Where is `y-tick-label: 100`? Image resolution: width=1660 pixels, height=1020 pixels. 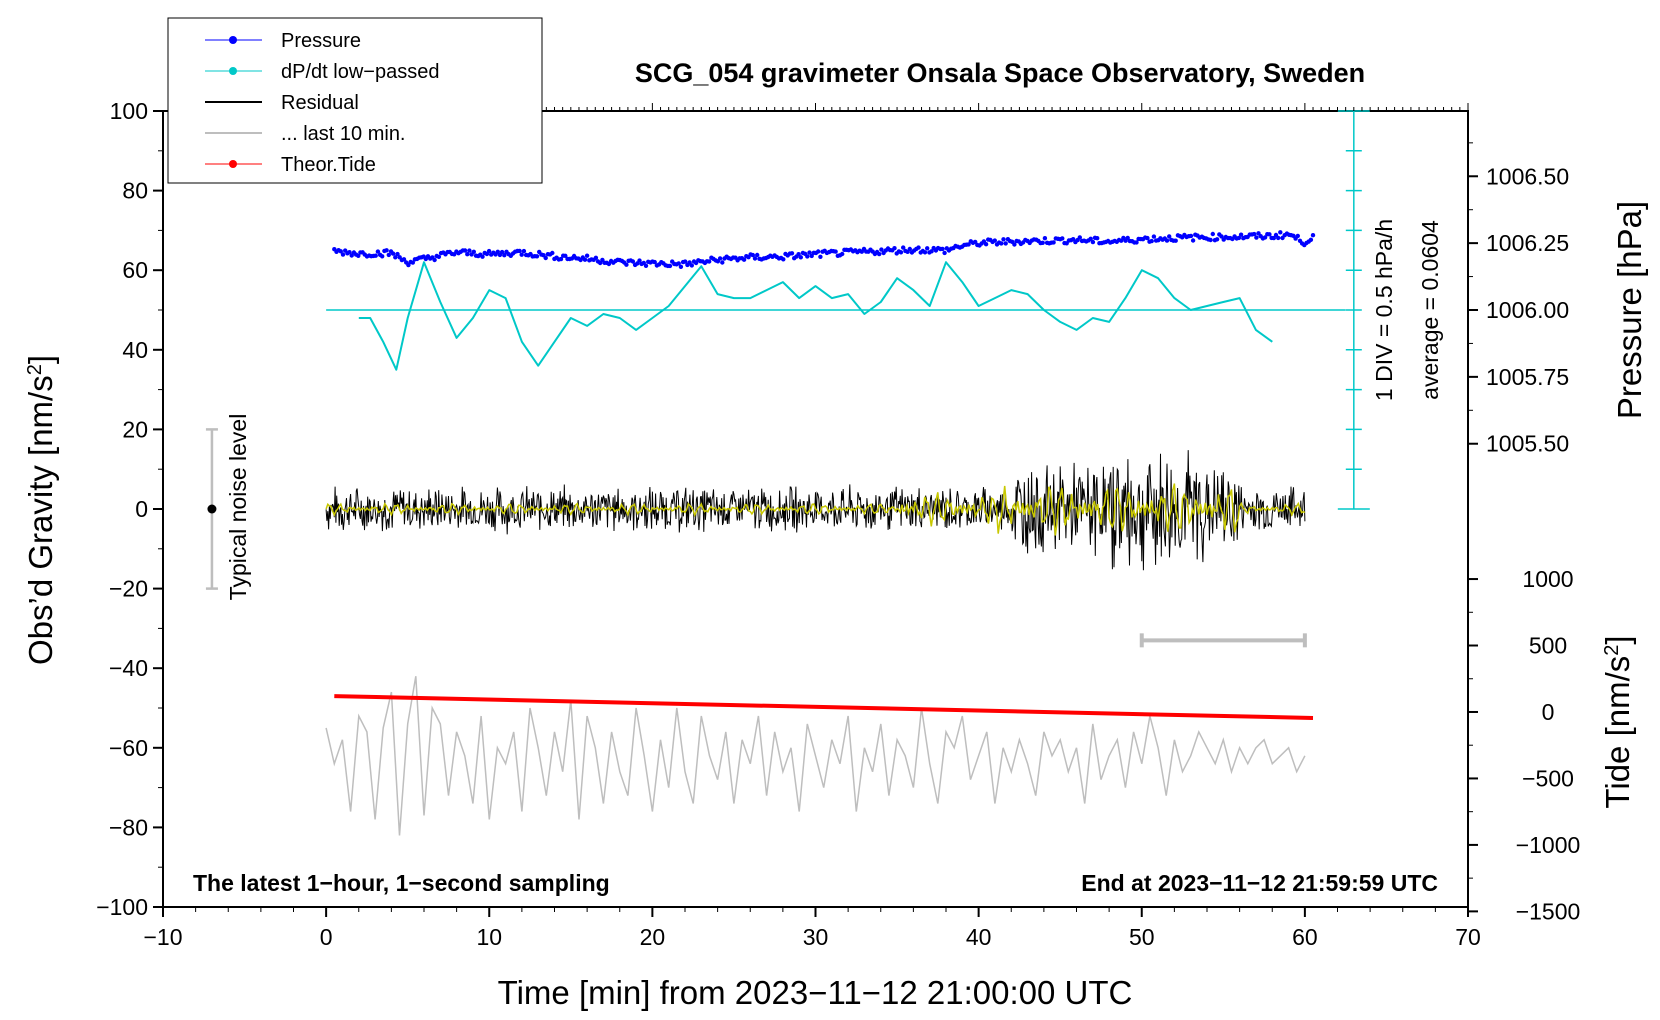 y-tick-label: 100 is located at coordinates (129, 111).